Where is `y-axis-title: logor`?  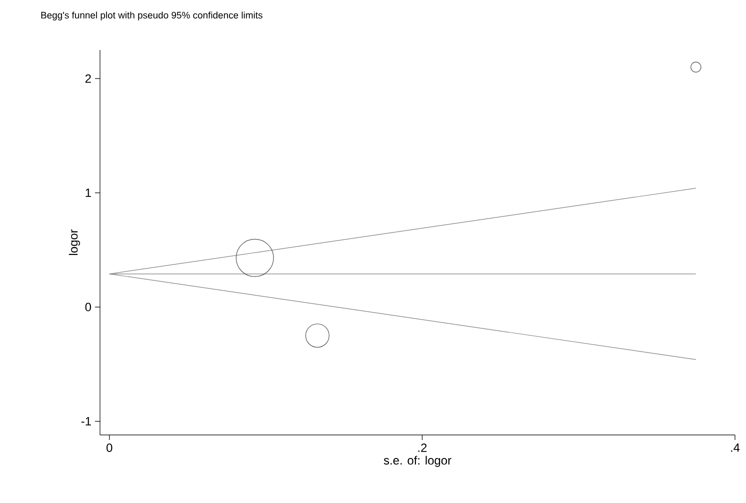
y-axis-title: logor is located at coordinates (74, 242).